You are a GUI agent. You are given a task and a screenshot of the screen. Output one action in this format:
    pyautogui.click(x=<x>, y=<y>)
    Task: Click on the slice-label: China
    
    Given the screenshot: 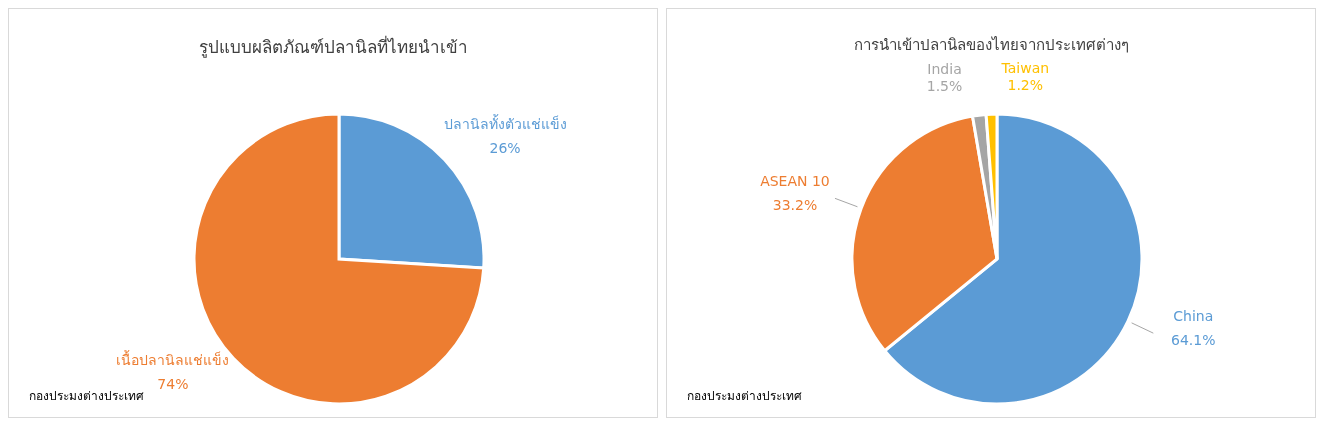 What is the action you would take?
    pyautogui.click(x=1193, y=316)
    